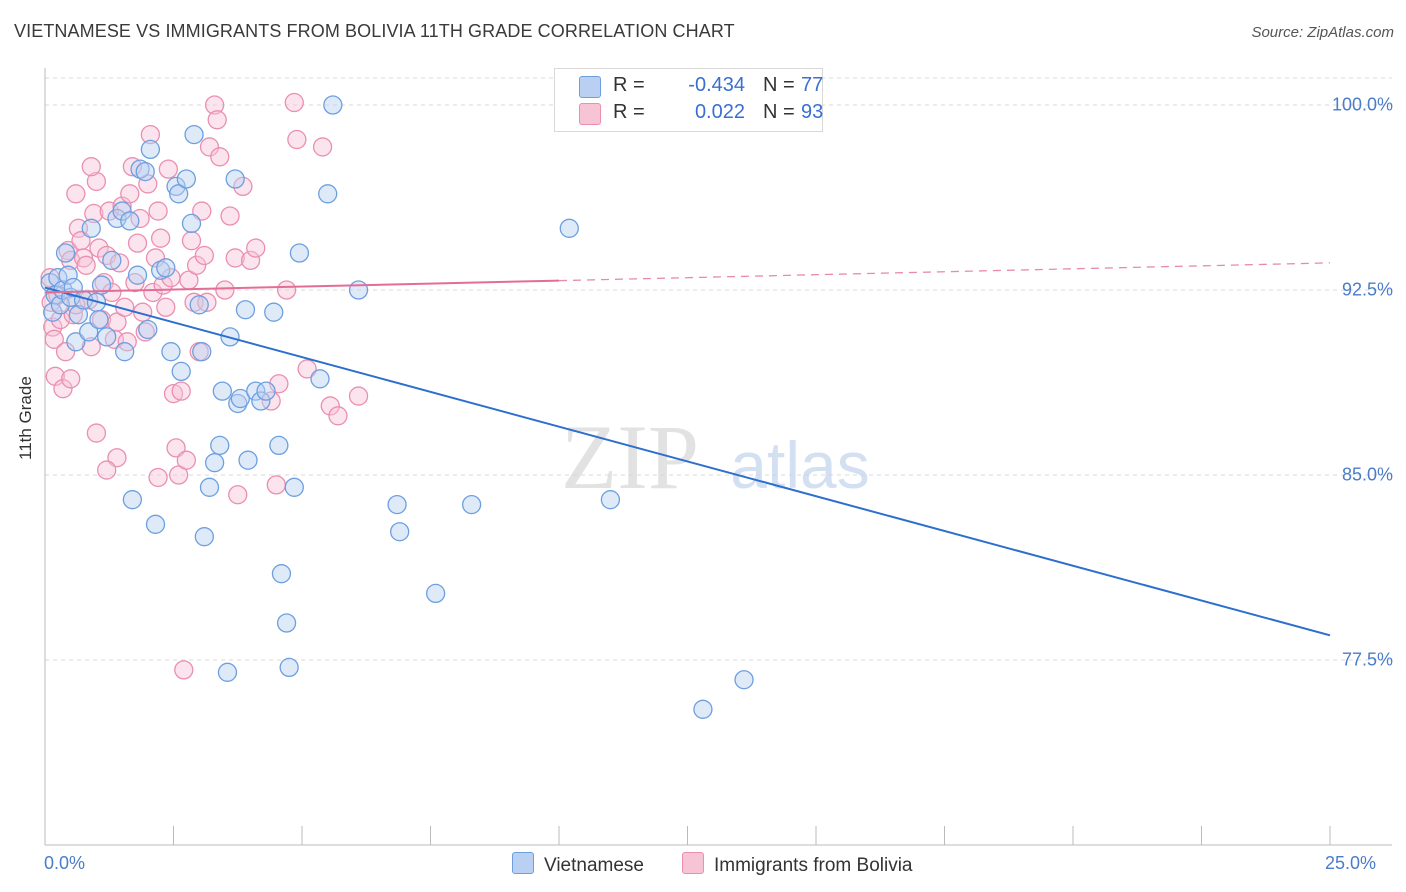 This screenshot has width=1406, height=892. I want to click on correlation-legend: R = -0.434 N = 77 R = 0.022 N = 93, so click(688, 100).